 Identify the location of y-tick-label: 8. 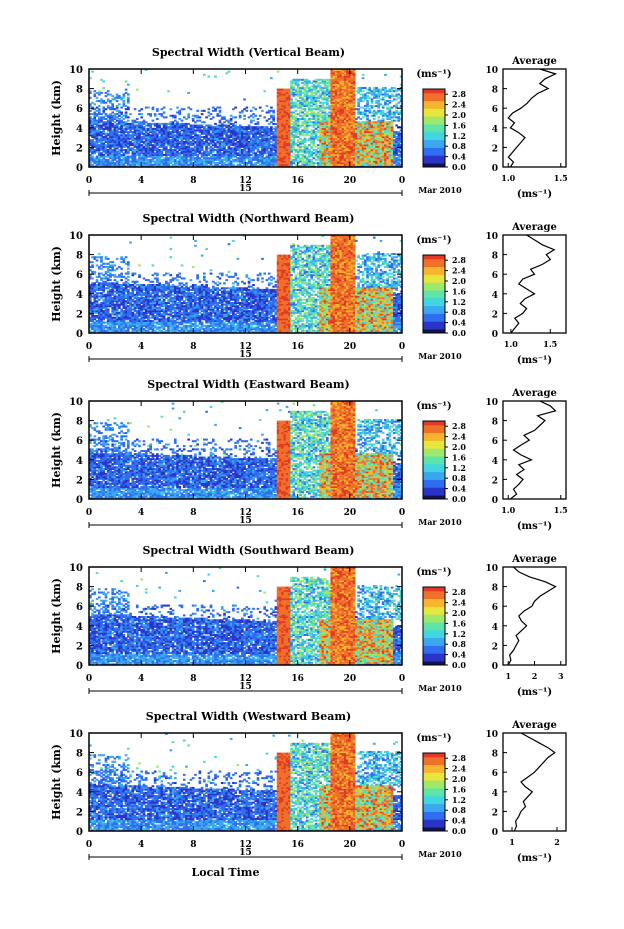
(79, 90).